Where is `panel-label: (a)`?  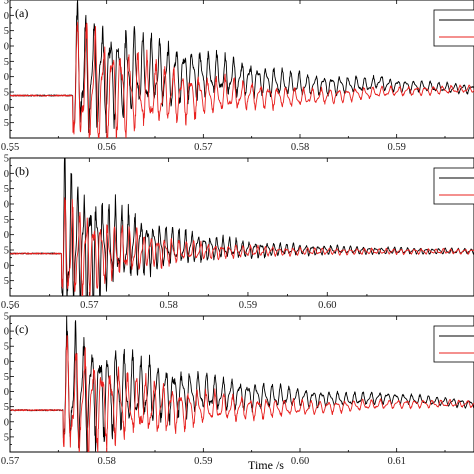
panel-label: (a) is located at coordinates (21, 13).